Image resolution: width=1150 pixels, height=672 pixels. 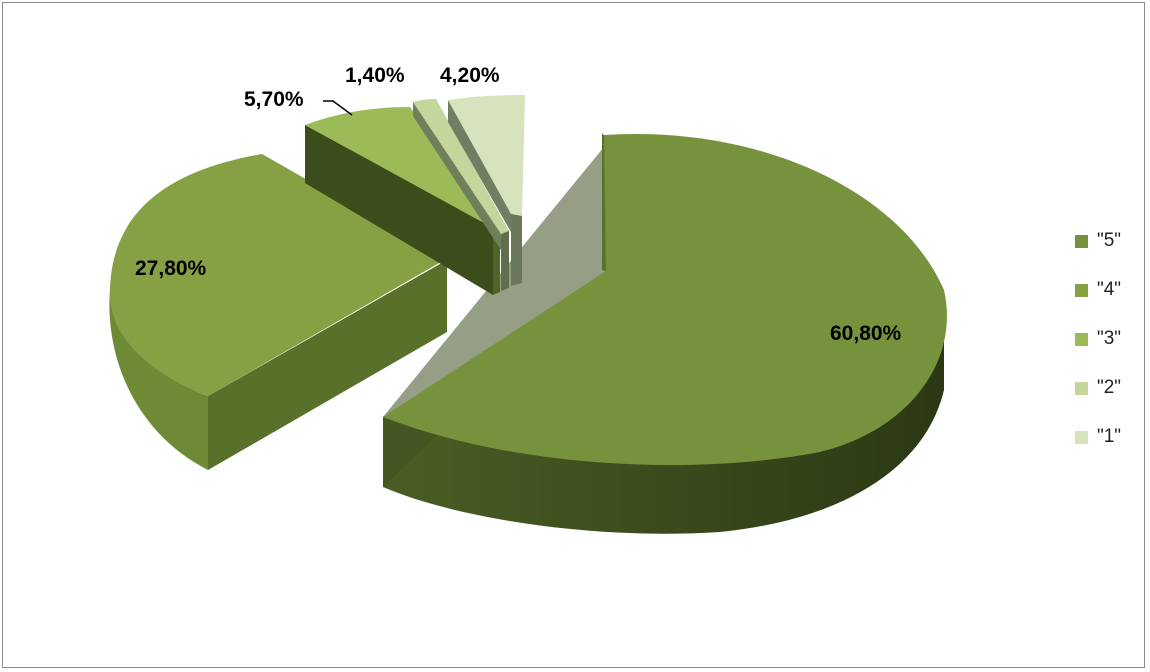 I want to click on legend-item-1: "1", so click(x=1098, y=437).